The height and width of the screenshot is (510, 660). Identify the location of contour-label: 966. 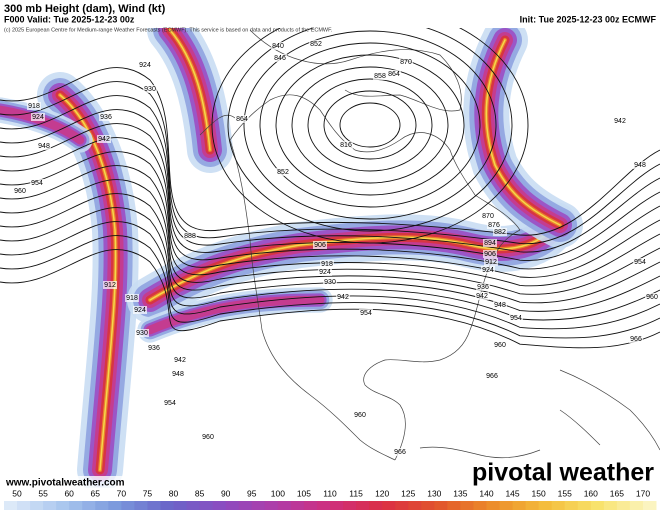
(400, 452).